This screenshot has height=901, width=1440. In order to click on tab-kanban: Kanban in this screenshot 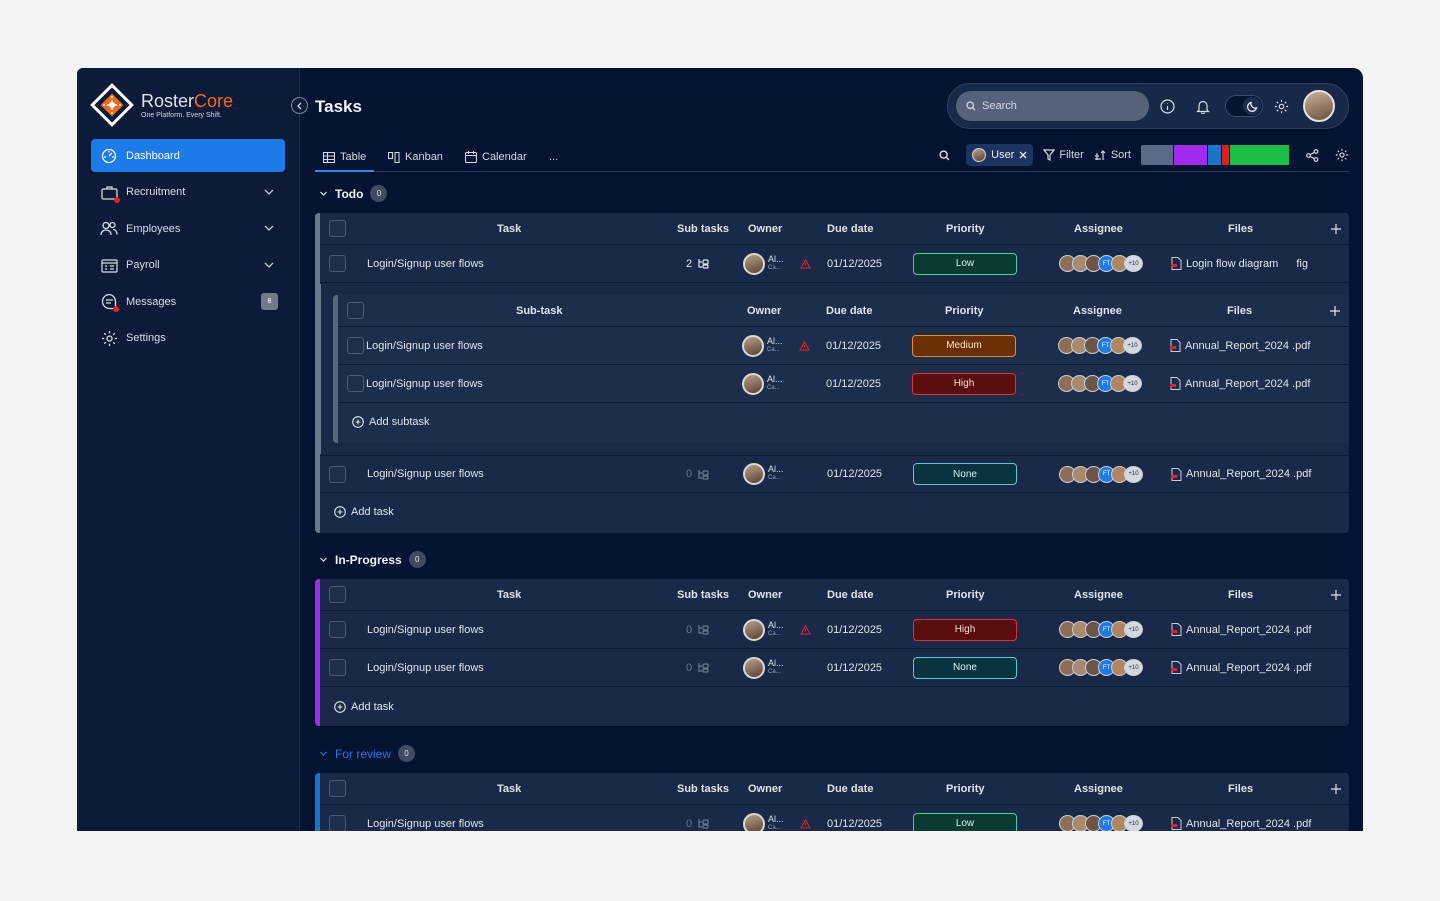, I will do `click(415, 157)`.